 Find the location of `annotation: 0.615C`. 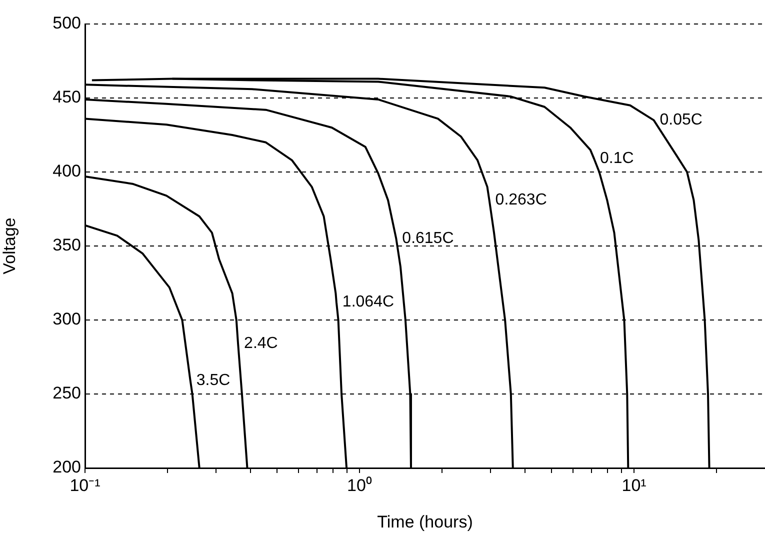

annotation: 0.615C is located at coordinates (428, 239).